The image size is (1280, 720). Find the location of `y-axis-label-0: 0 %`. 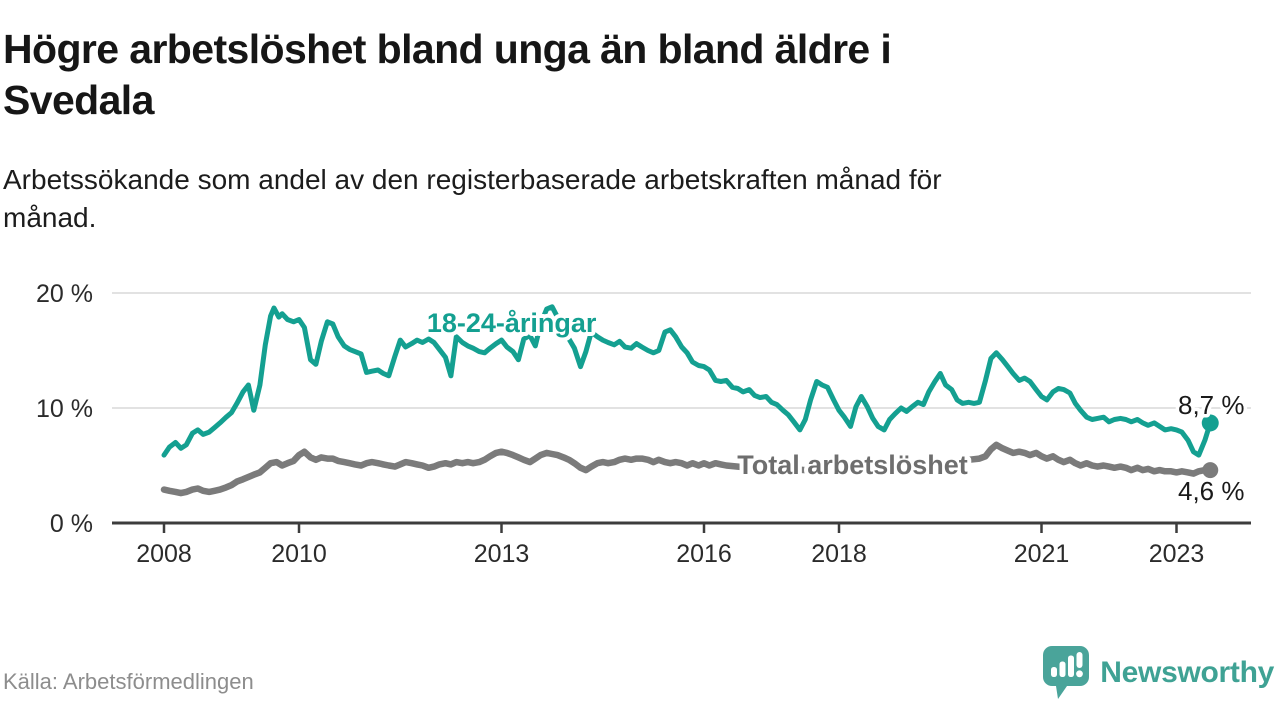

y-axis-label-0: 0 % is located at coordinates (71, 524).